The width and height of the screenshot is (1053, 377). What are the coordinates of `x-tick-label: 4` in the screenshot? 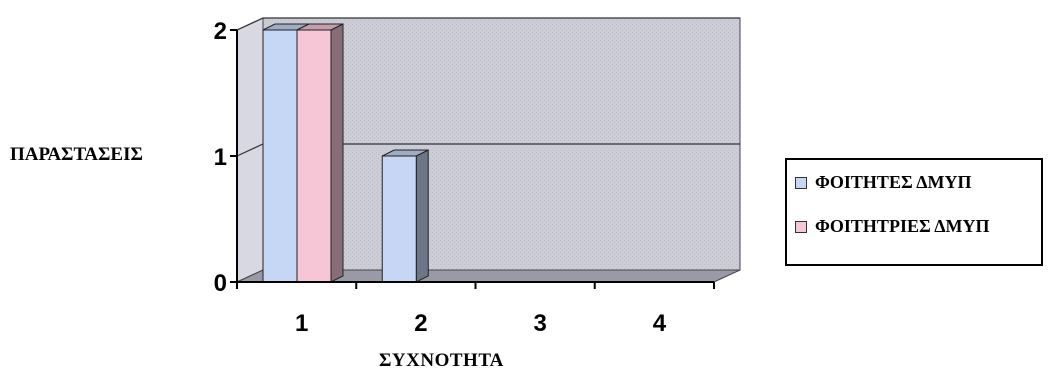 It's located at (660, 323).